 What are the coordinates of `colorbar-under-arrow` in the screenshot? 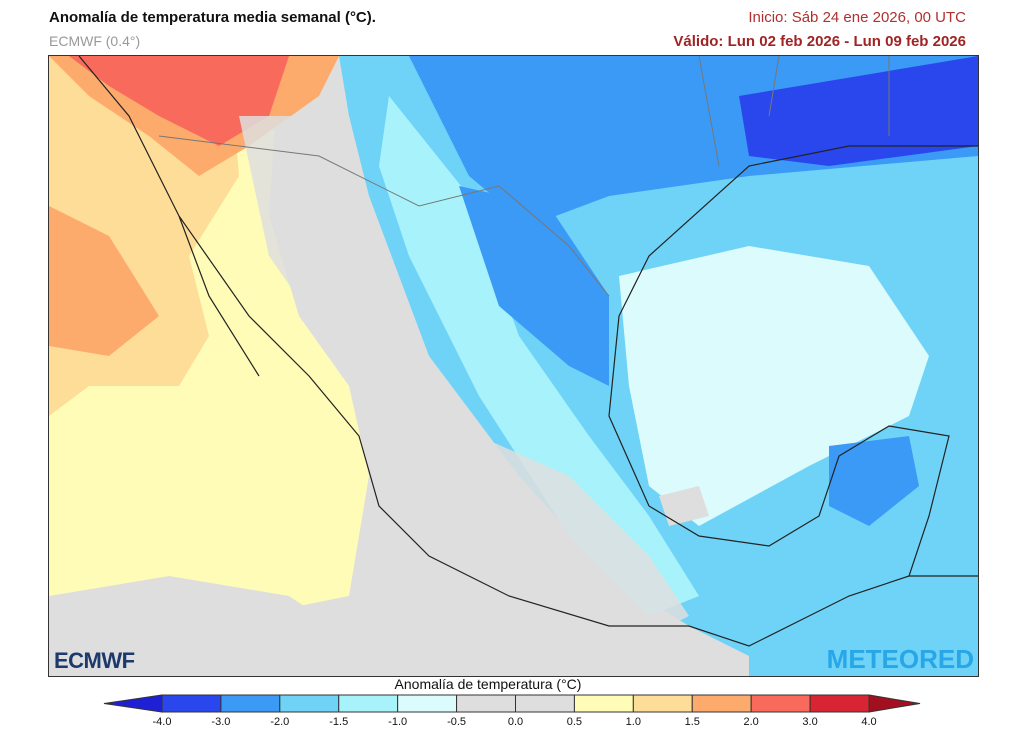 It's located at (133, 703).